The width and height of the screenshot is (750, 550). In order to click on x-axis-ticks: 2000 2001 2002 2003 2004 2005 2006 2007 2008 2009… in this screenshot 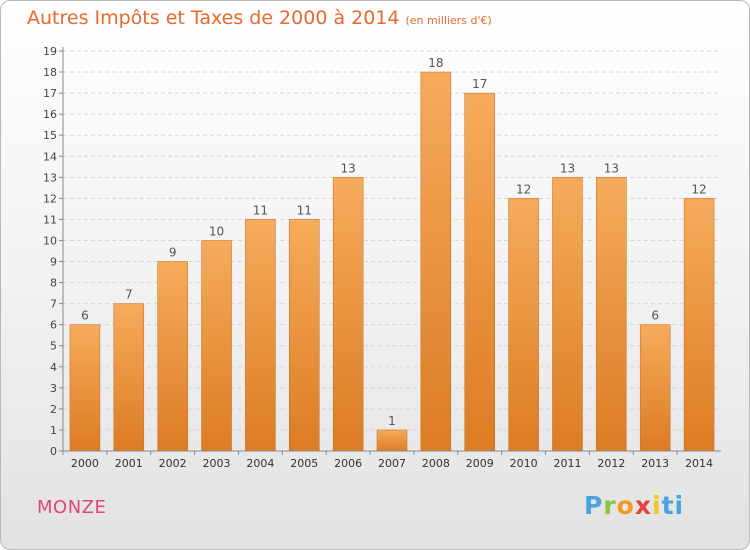, I will do `click(387, 460)`.